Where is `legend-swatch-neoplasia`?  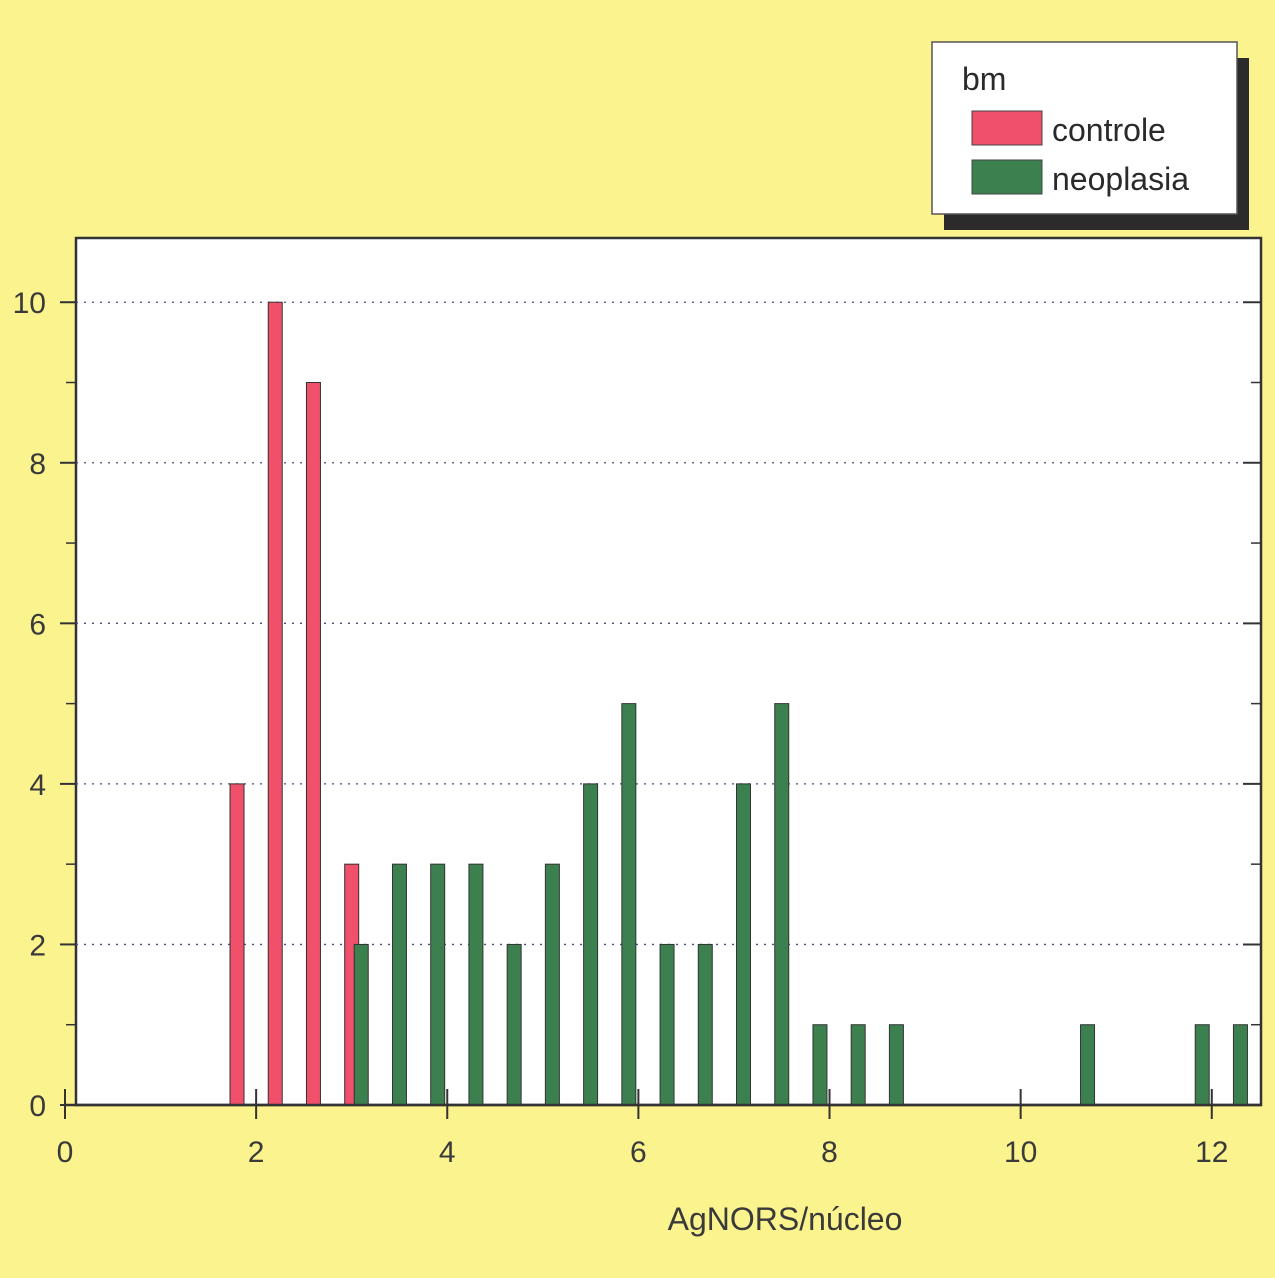
legend-swatch-neoplasia is located at coordinates (1007, 177).